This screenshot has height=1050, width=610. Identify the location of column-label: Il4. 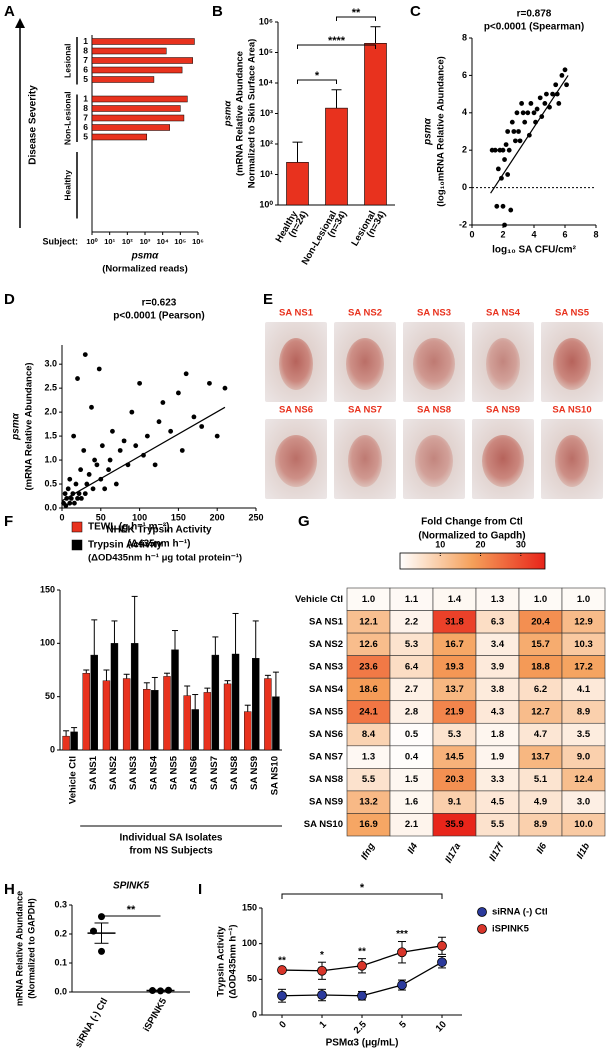
(412, 848).